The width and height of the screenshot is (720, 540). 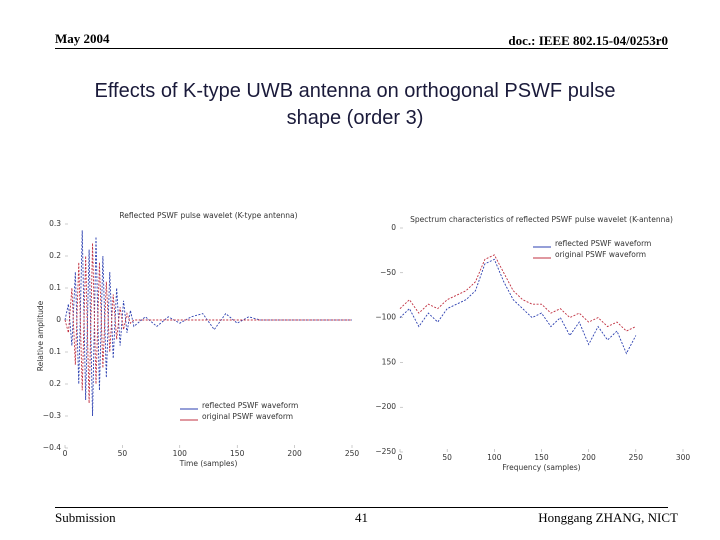 What do you see at coordinates (683, 457) in the screenshot?
I see `x-tick-label: 300` at bounding box center [683, 457].